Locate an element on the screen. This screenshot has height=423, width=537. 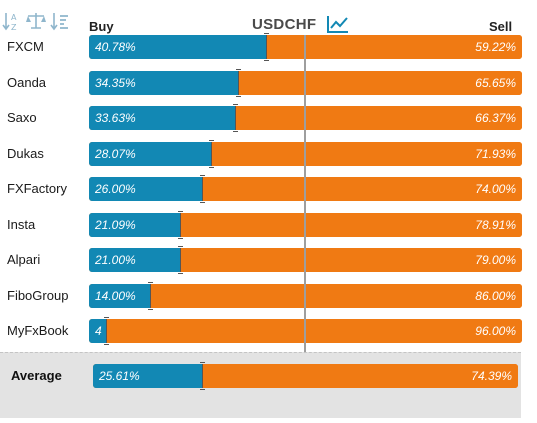
sell-percent-label: 78.91% is located at coordinates (495, 224).